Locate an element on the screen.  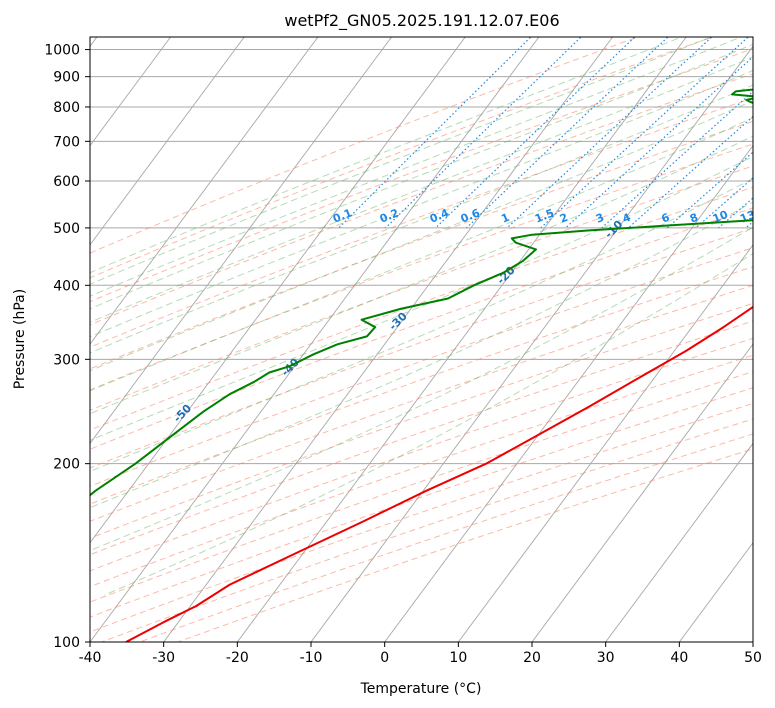
mixing-ratio-label: 4 is located at coordinates (627, 218).